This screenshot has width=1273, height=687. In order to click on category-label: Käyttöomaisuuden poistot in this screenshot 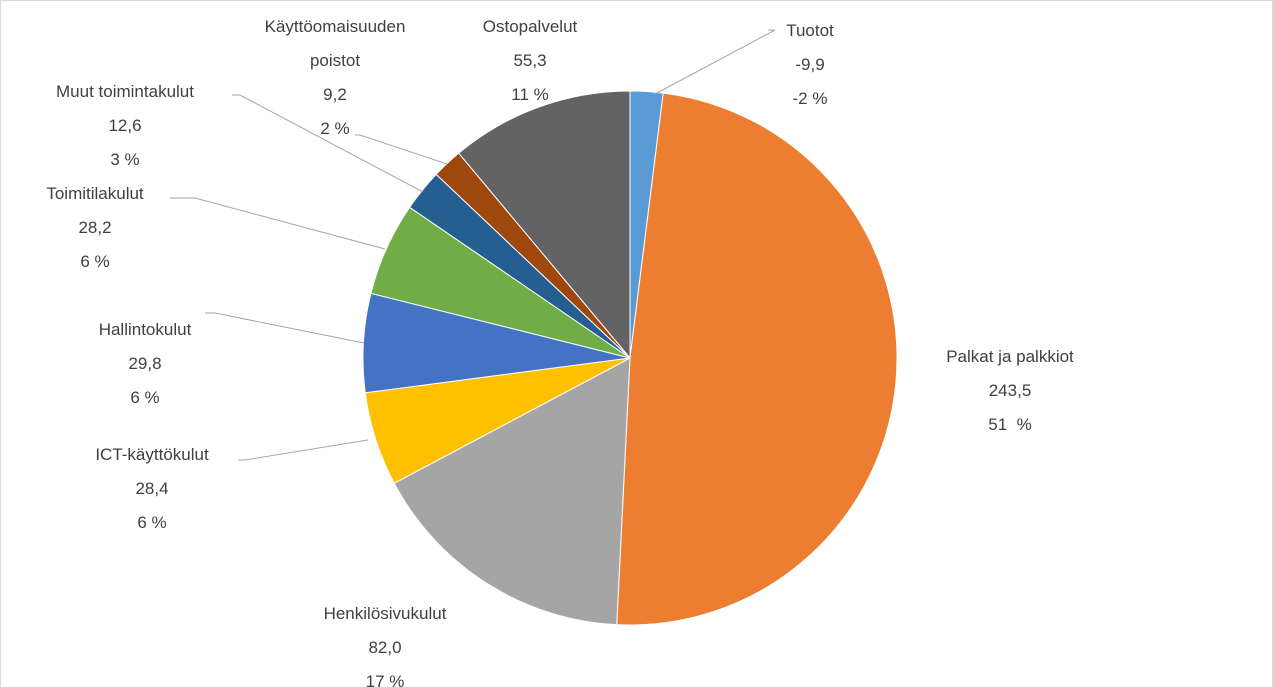, I will do `click(335, 43)`.